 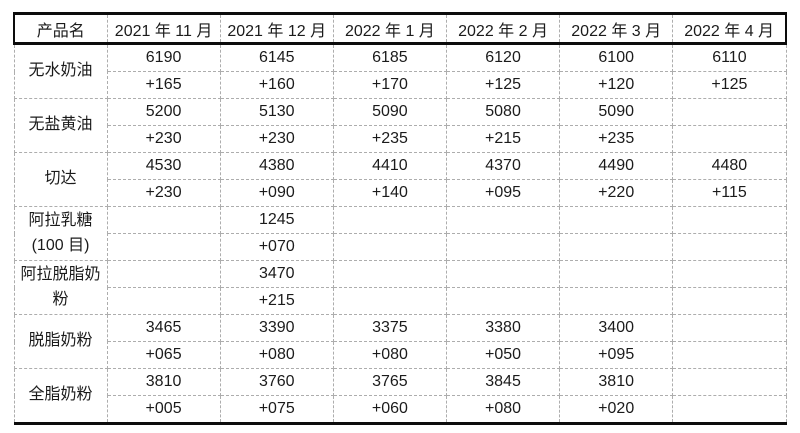 I want to click on price-cell: 3465, so click(x=163, y=328).